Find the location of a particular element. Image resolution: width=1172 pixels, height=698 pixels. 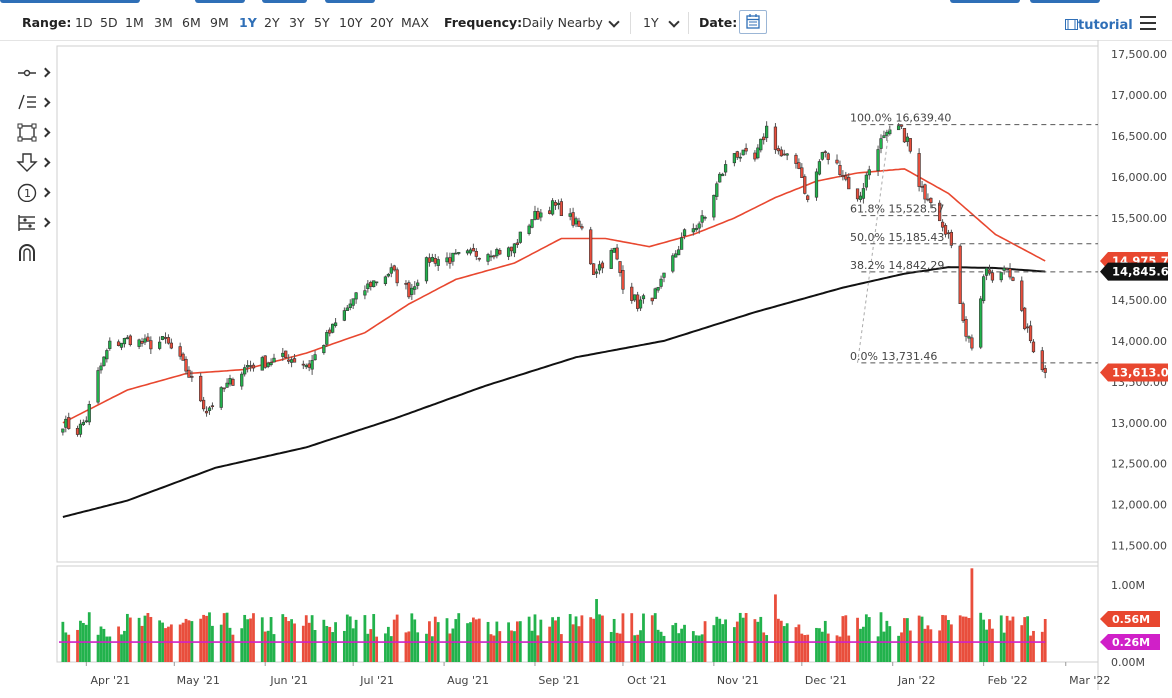

x-tick-label: Aug '21 is located at coordinates (468, 680).